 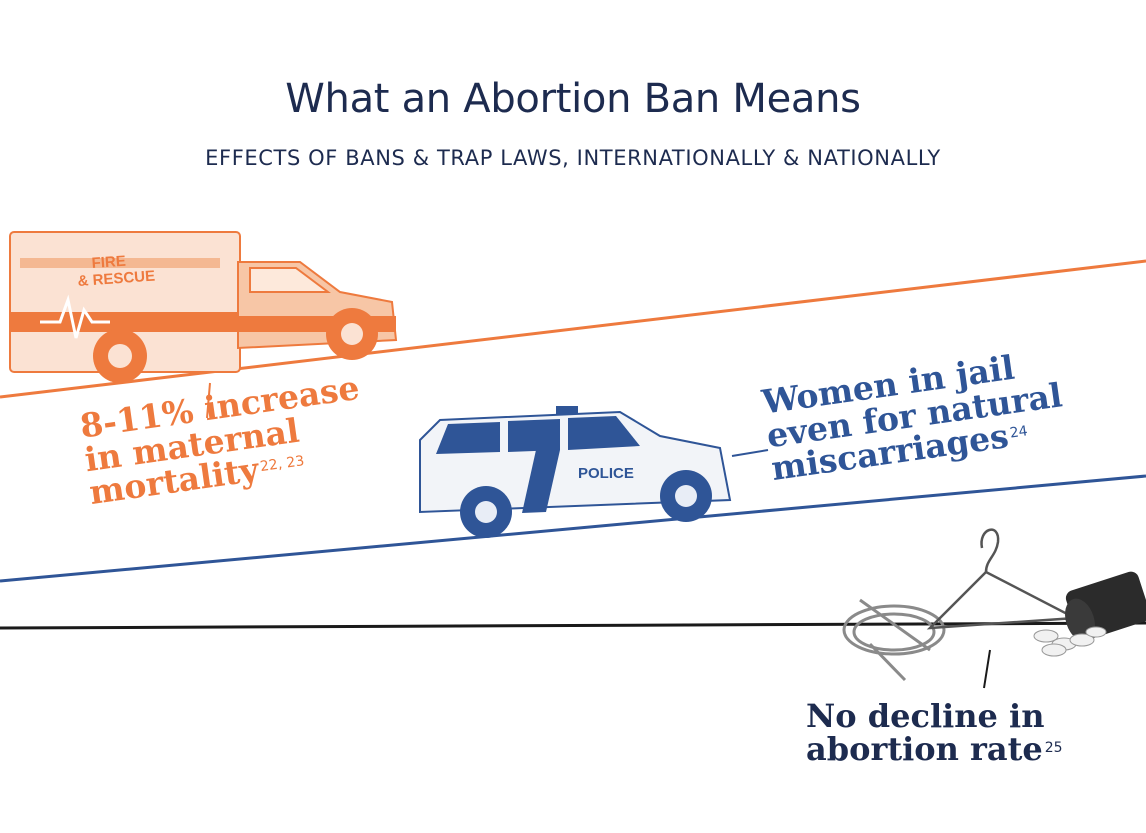 I want to click on callout-abortion-rate: No decline in abortion rate 25, so click(x=934, y=732).